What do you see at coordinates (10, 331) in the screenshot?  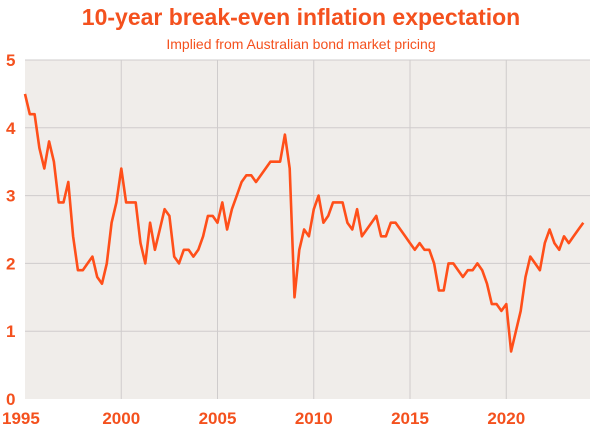 I see `y-tick-label: 1` at bounding box center [10, 331].